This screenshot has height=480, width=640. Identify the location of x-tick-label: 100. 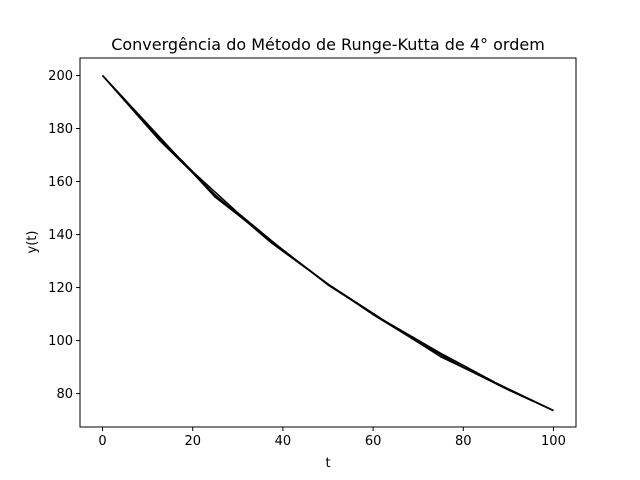
(553, 441).